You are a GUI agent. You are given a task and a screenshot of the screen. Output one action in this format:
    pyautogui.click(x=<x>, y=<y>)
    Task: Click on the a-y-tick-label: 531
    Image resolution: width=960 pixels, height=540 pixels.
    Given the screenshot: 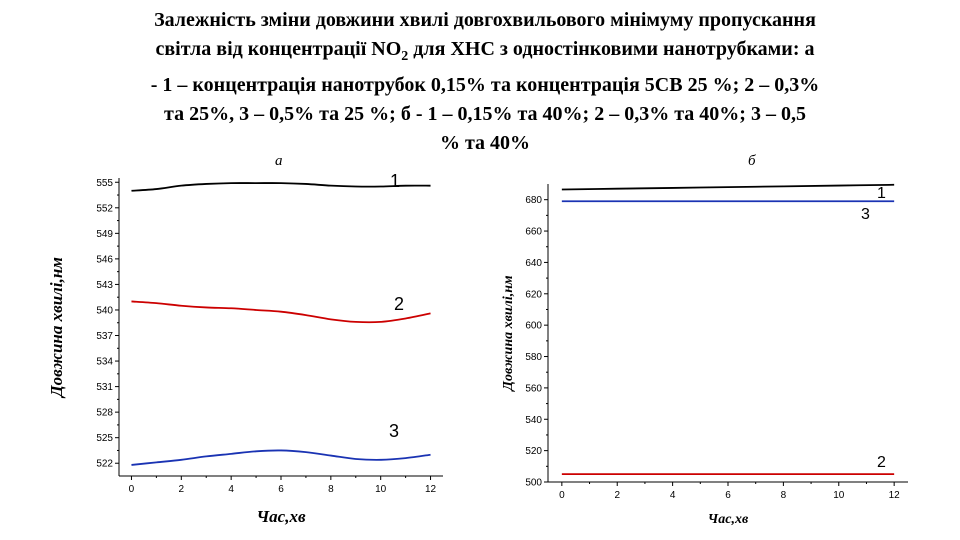 What is the action you would take?
    pyautogui.click(x=104, y=387)
    